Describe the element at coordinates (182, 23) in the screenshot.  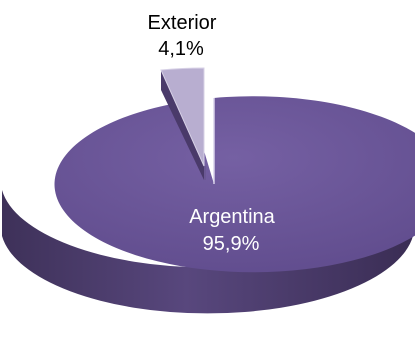
I see `slice-label-exterior: Exterior` at that location.